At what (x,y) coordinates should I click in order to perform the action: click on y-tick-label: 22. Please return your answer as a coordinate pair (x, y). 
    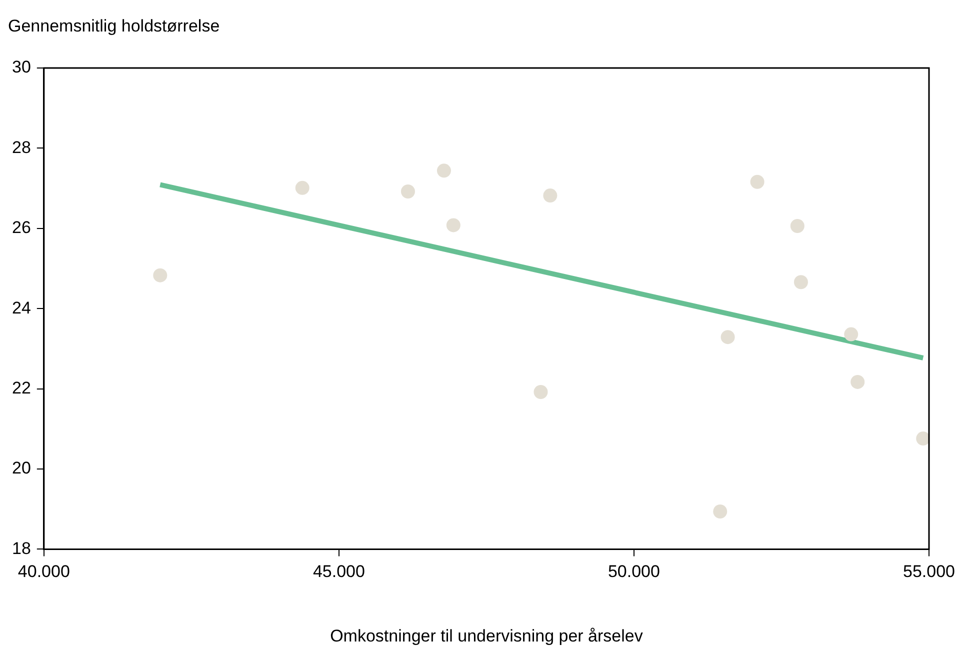
    Looking at the image, I should click on (21, 388).